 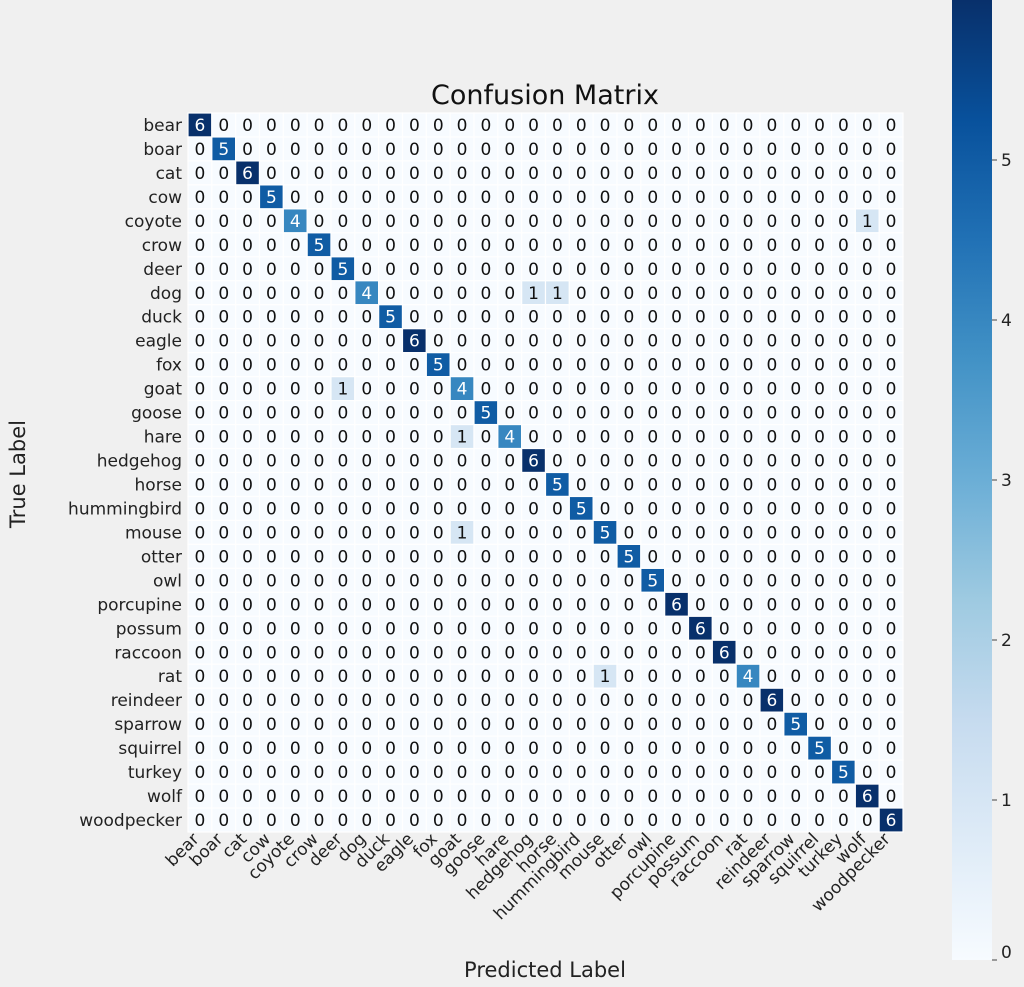 What do you see at coordinates (161, 557) in the screenshot?
I see `y-tick-label: otter` at bounding box center [161, 557].